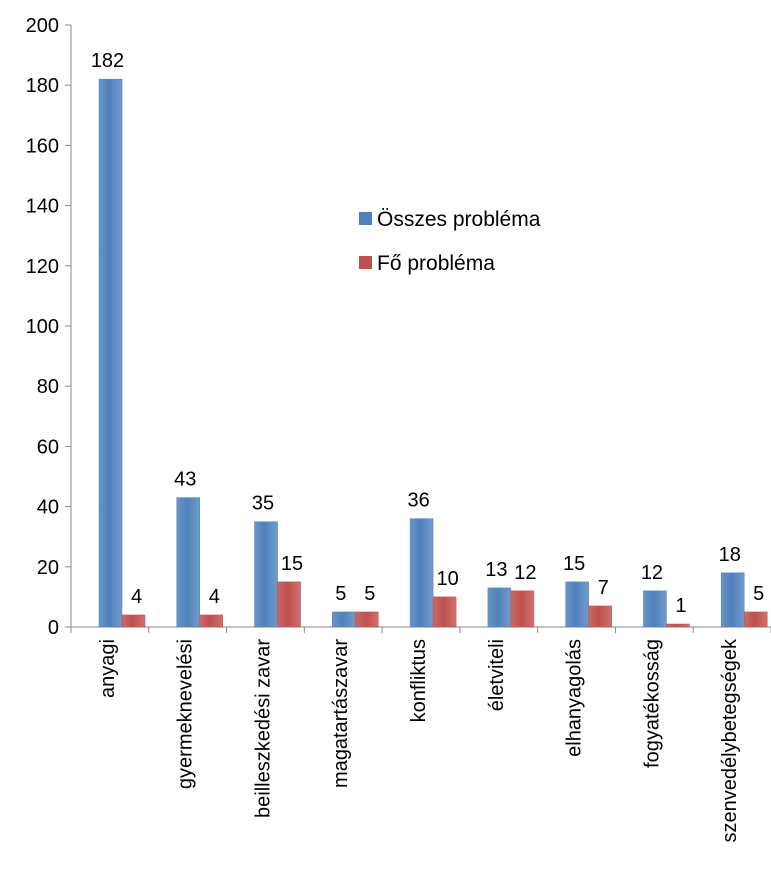 This screenshot has width=771, height=884. I want to click on data-label: 18, so click(730, 555).